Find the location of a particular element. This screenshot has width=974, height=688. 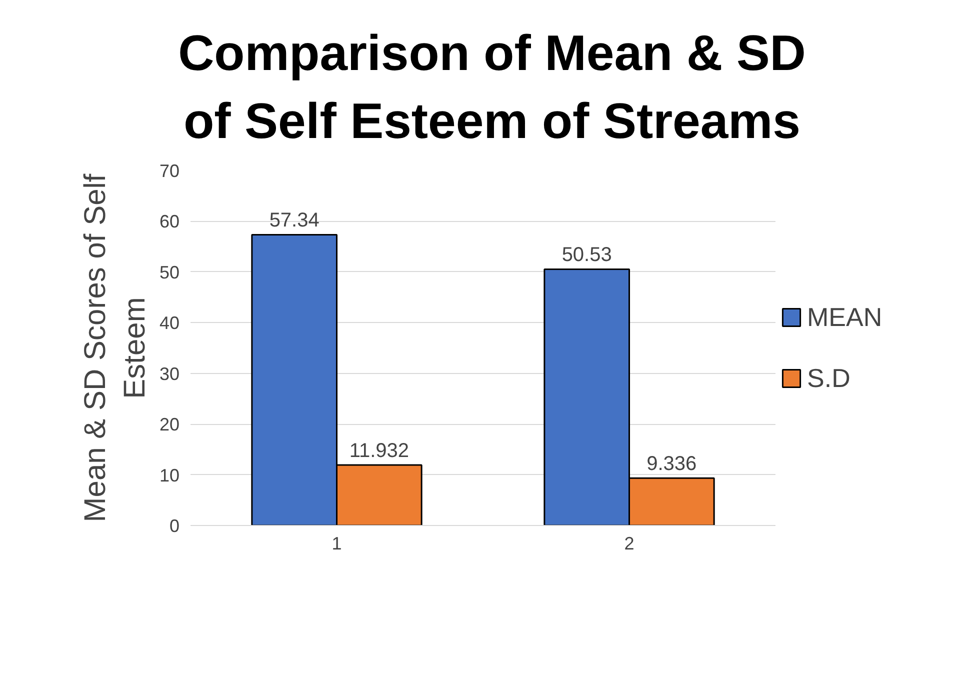

y-tick-label: 30 is located at coordinates (169, 374).